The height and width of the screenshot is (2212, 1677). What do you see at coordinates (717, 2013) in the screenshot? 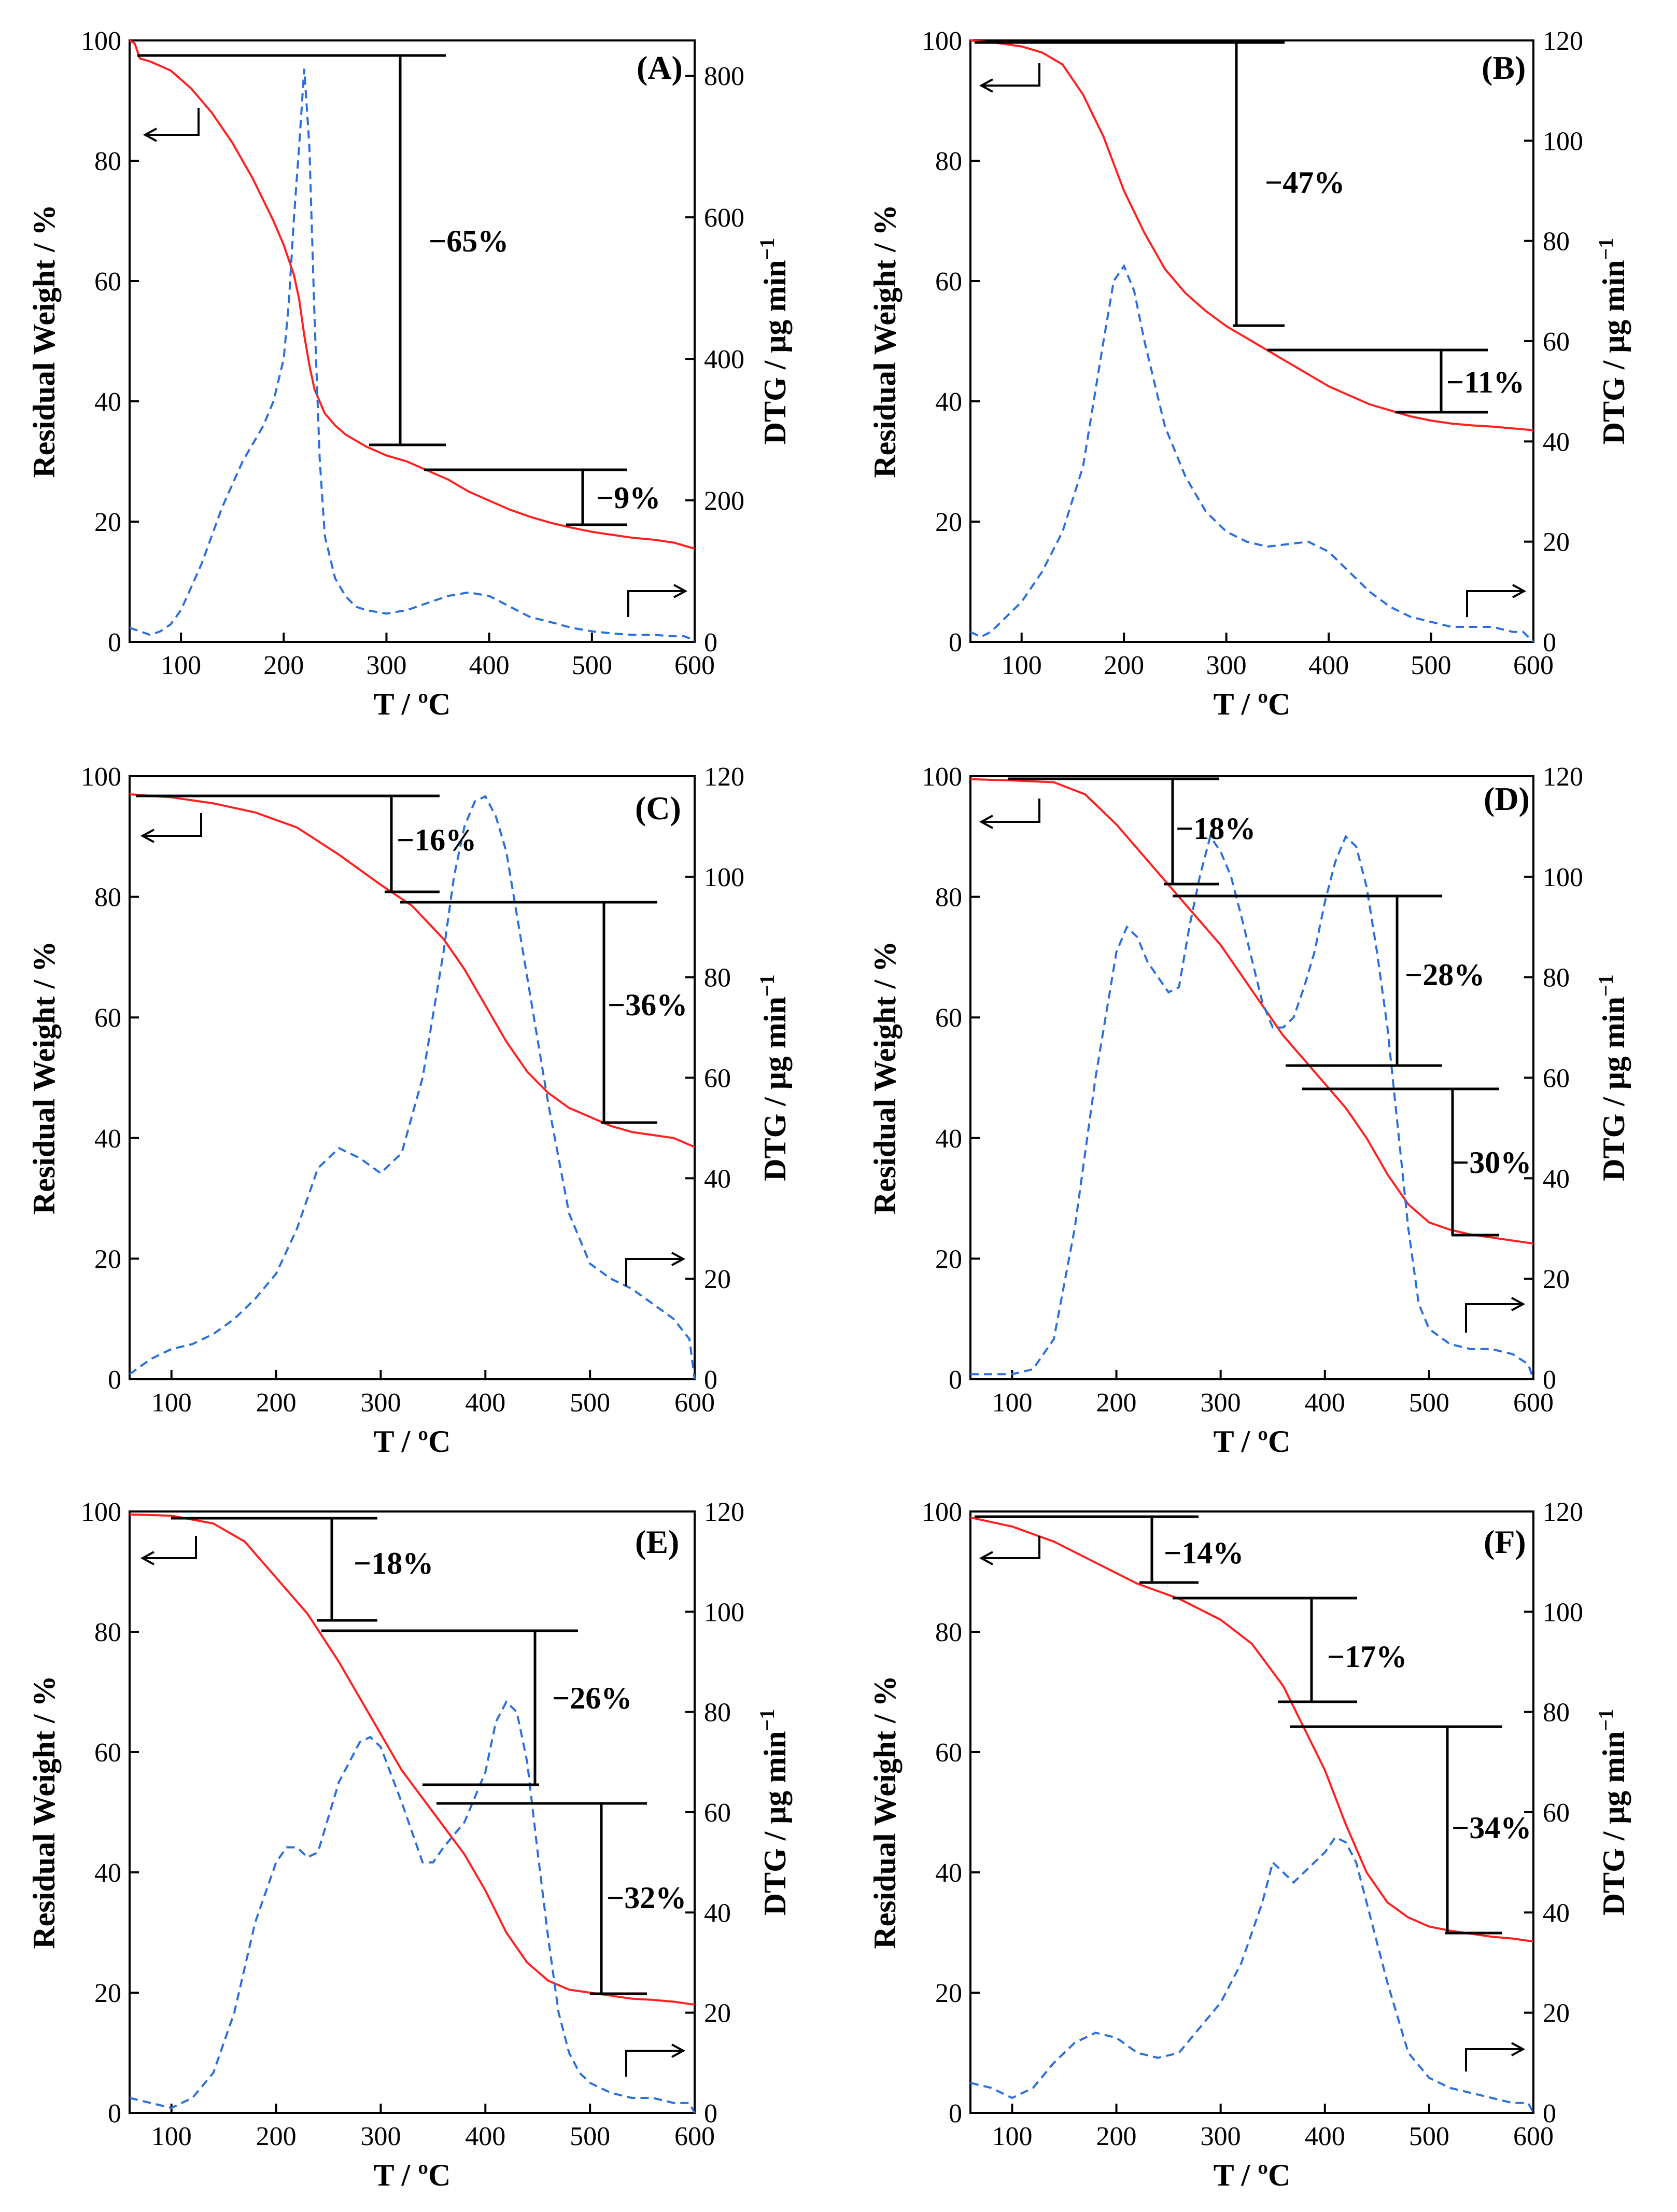
I see `panel-e-y2-tick-label: 20` at bounding box center [717, 2013].